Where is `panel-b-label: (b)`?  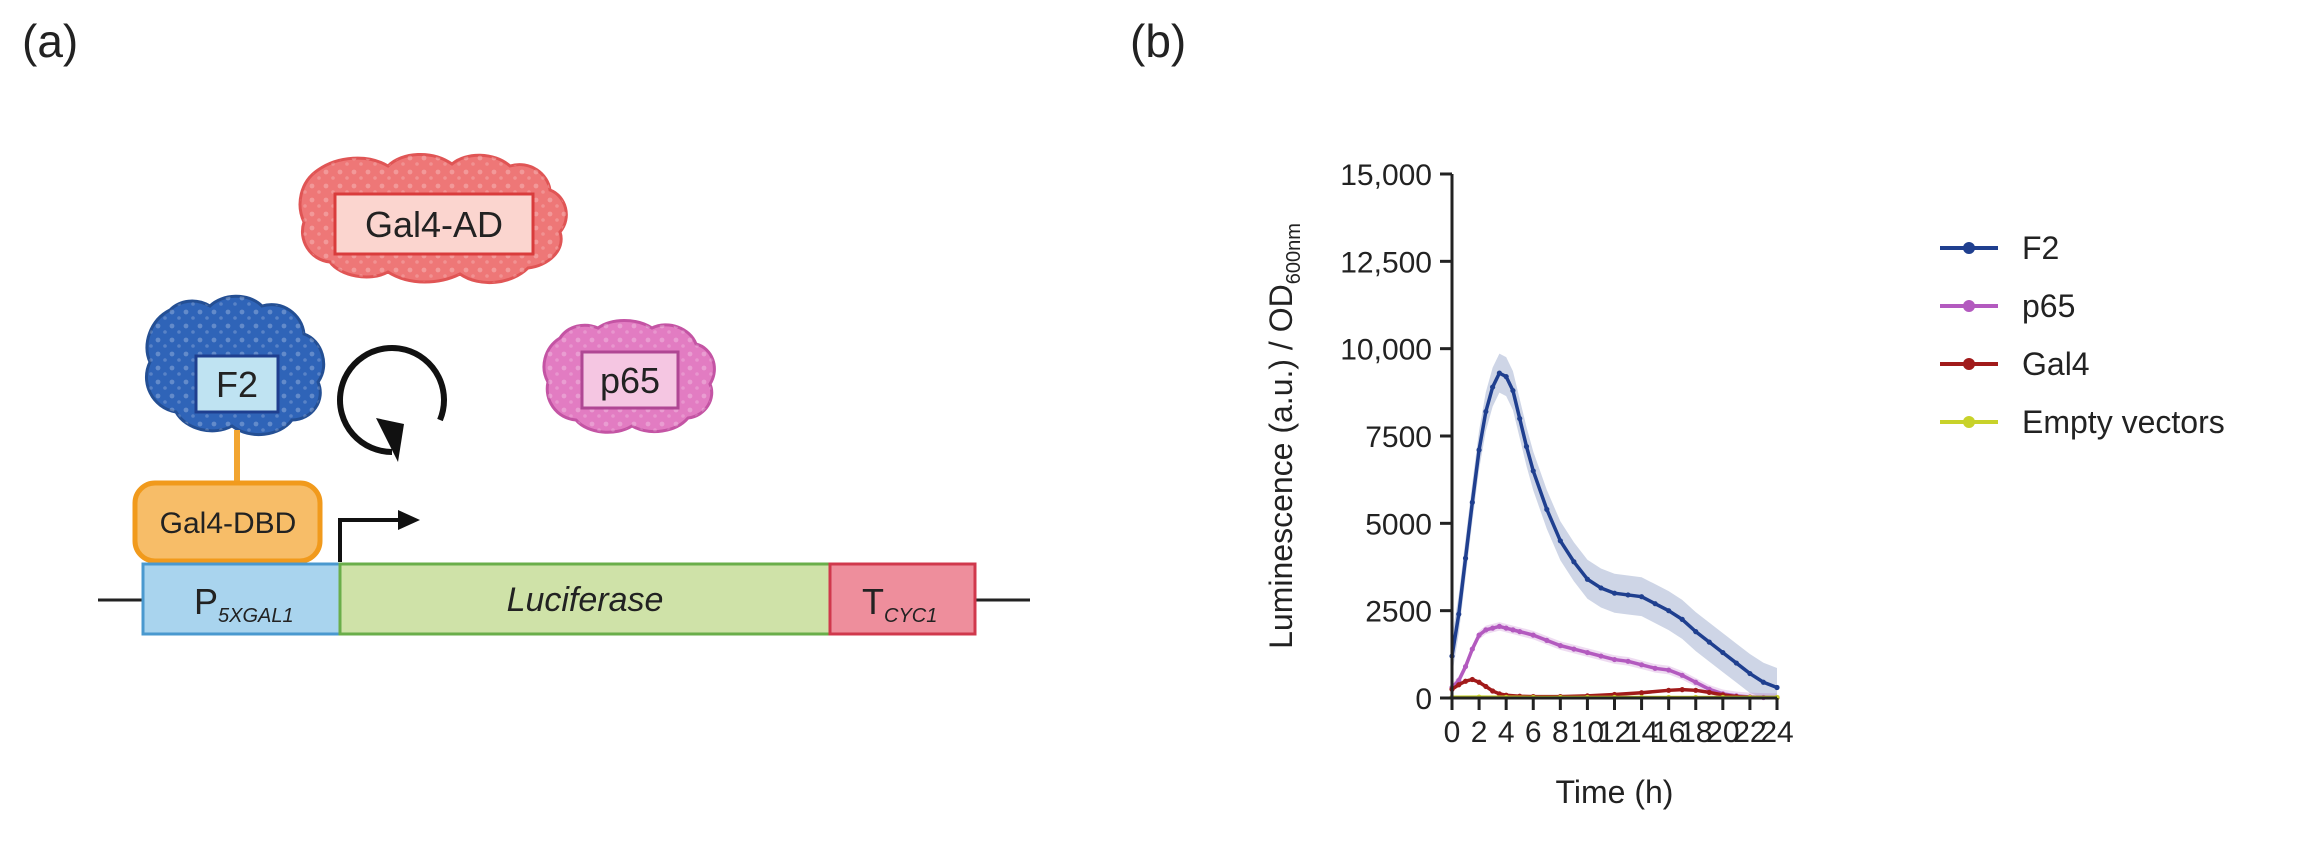 panel-b-label: (b) is located at coordinates (1158, 41).